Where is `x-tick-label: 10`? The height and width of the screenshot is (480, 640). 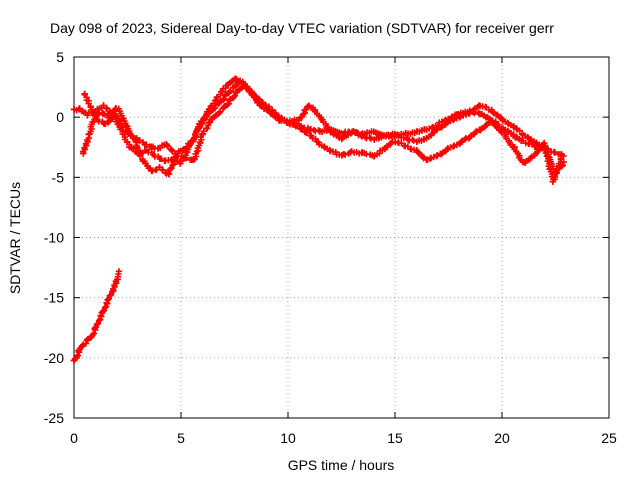
x-tick-label: 10 is located at coordinates (288, 438).